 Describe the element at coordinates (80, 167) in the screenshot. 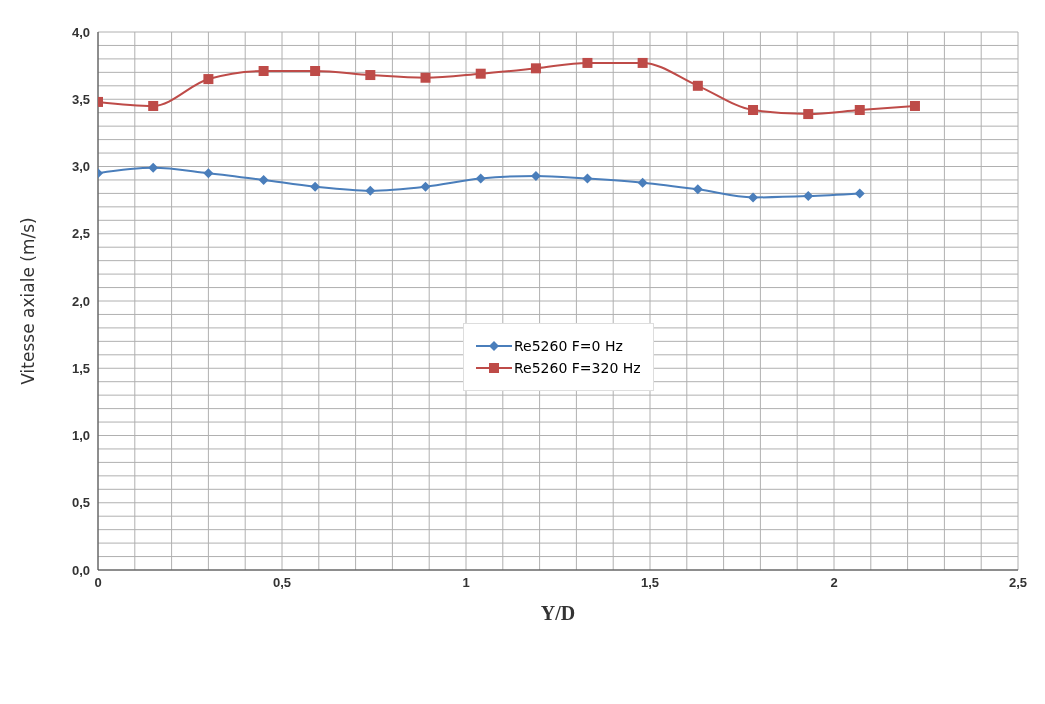

I see `y-tick-label: 3,0` at that location.